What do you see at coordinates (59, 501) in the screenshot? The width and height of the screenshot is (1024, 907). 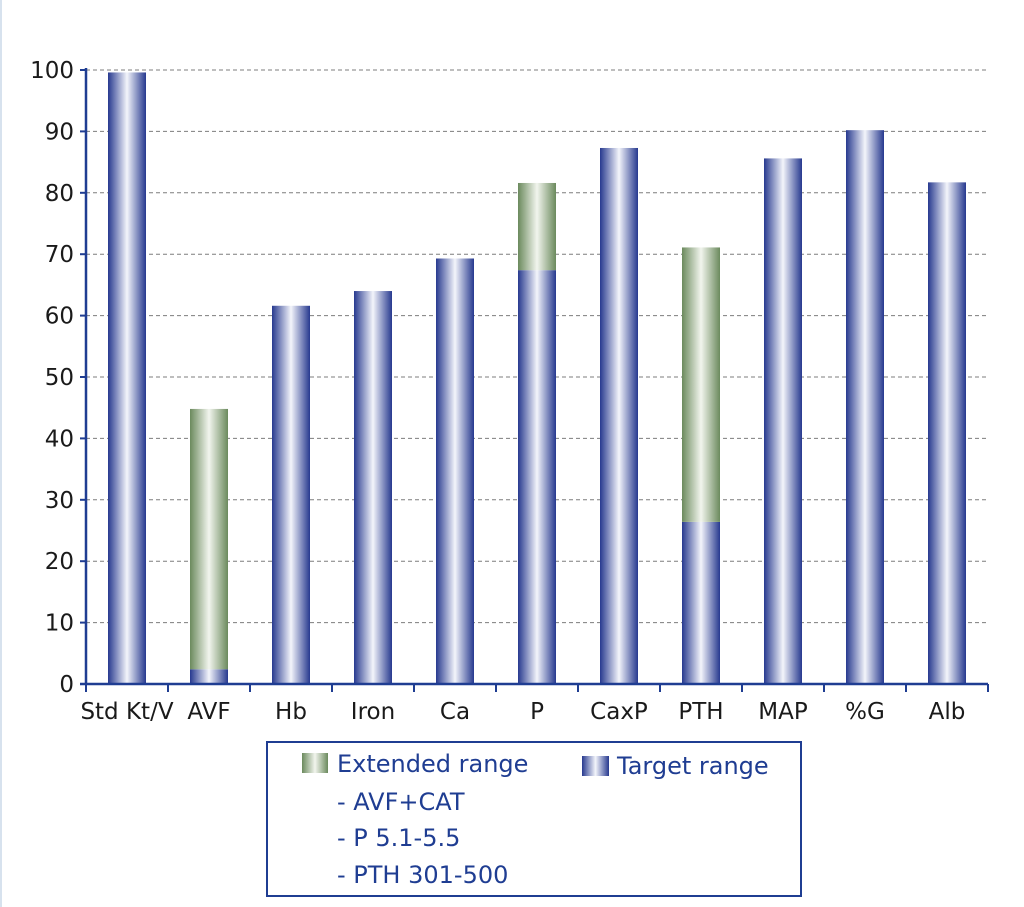 I see `y-tick-label: 30` at bounding box center [59, 501].